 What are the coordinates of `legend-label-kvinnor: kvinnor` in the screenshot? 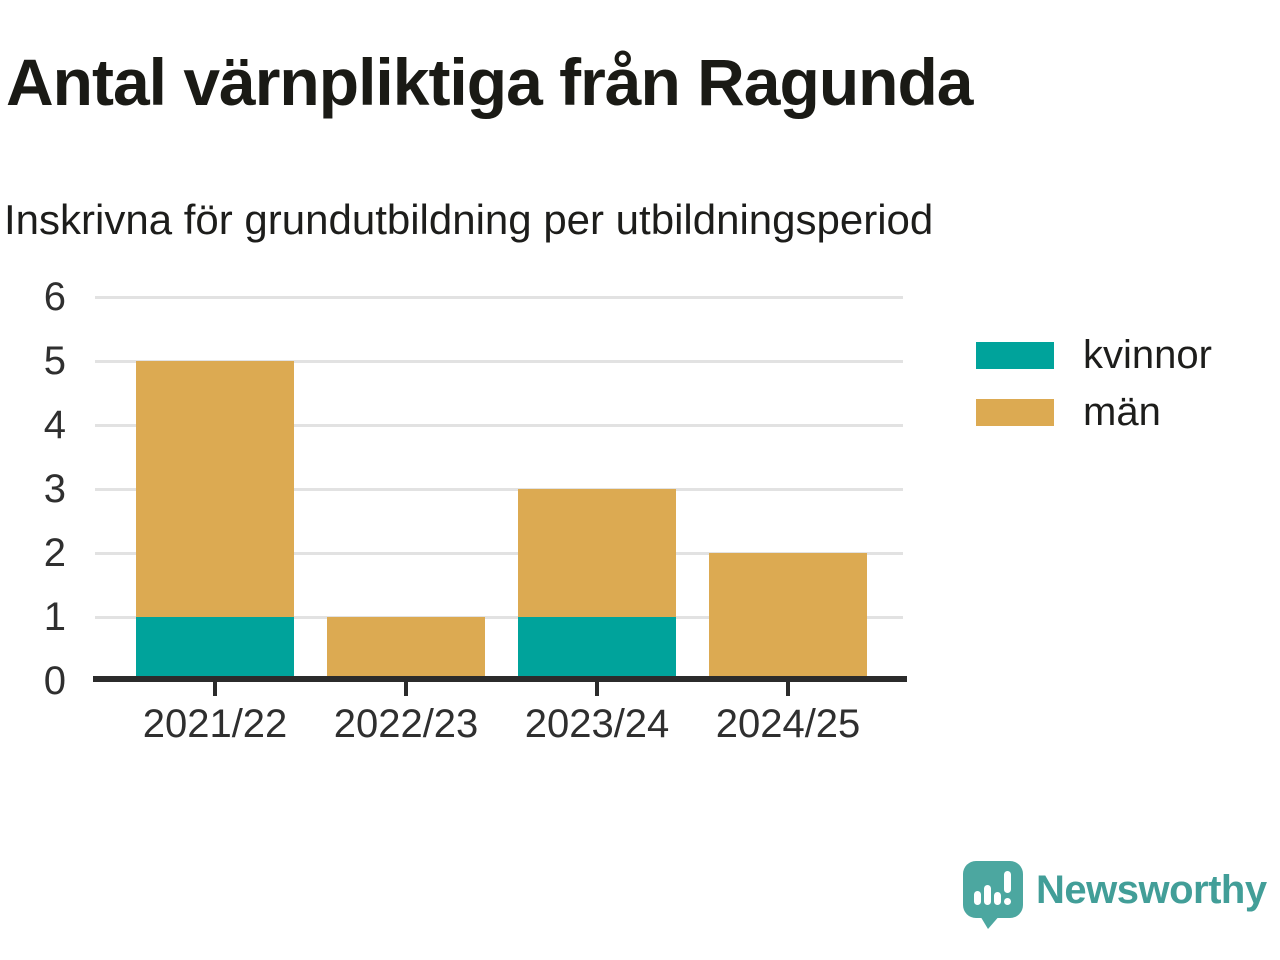 It's located at (1147, 355).